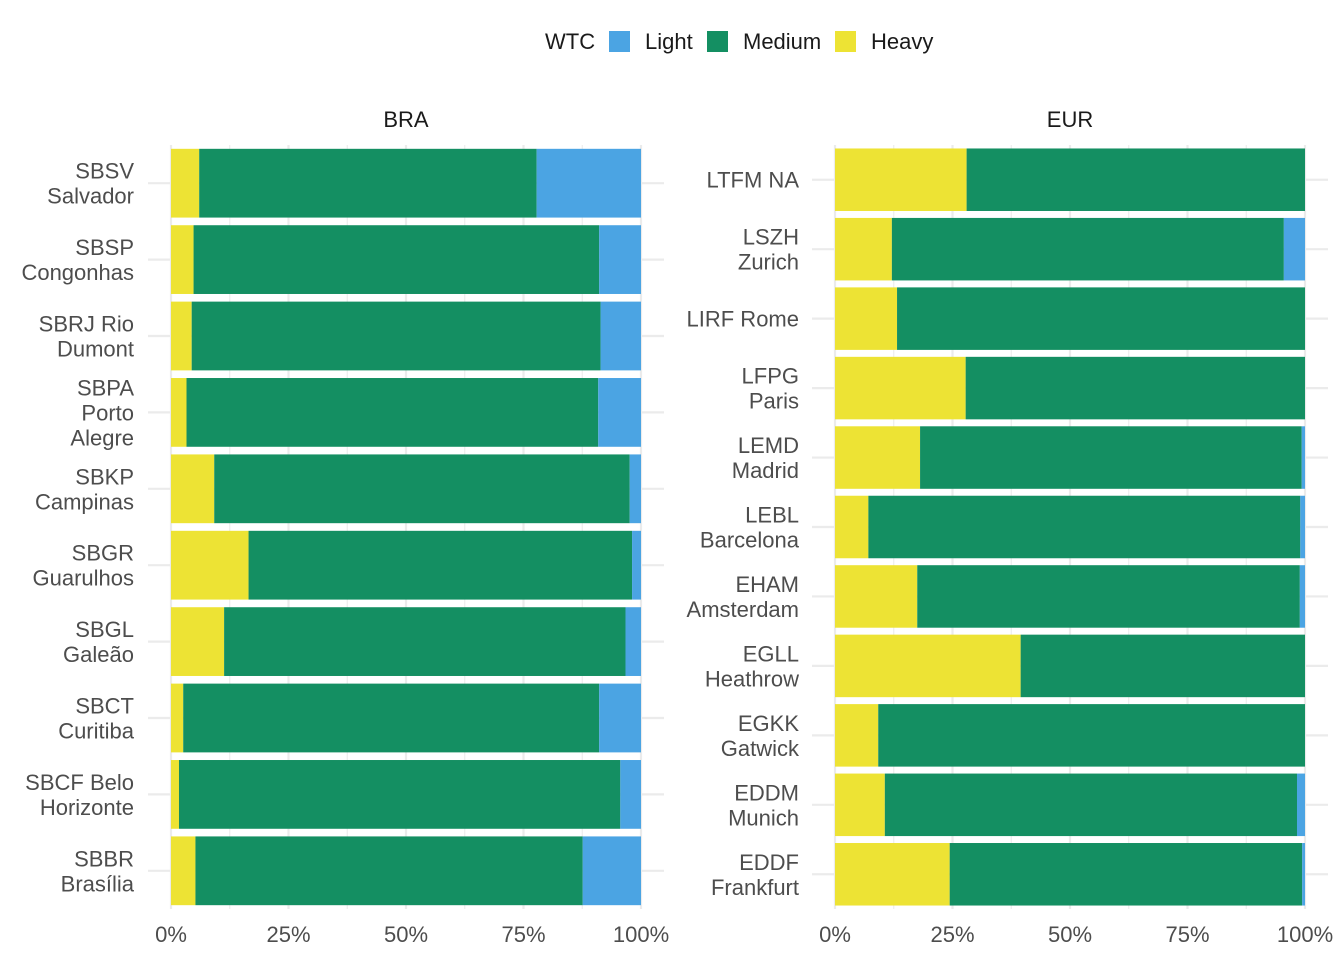 The width and height of the screenshot is (1344, 960). What do you see at coordinates (98, 871) in the screenshot?
I see `category-label: SBBR Brasília` at bounding box center [98, 871].